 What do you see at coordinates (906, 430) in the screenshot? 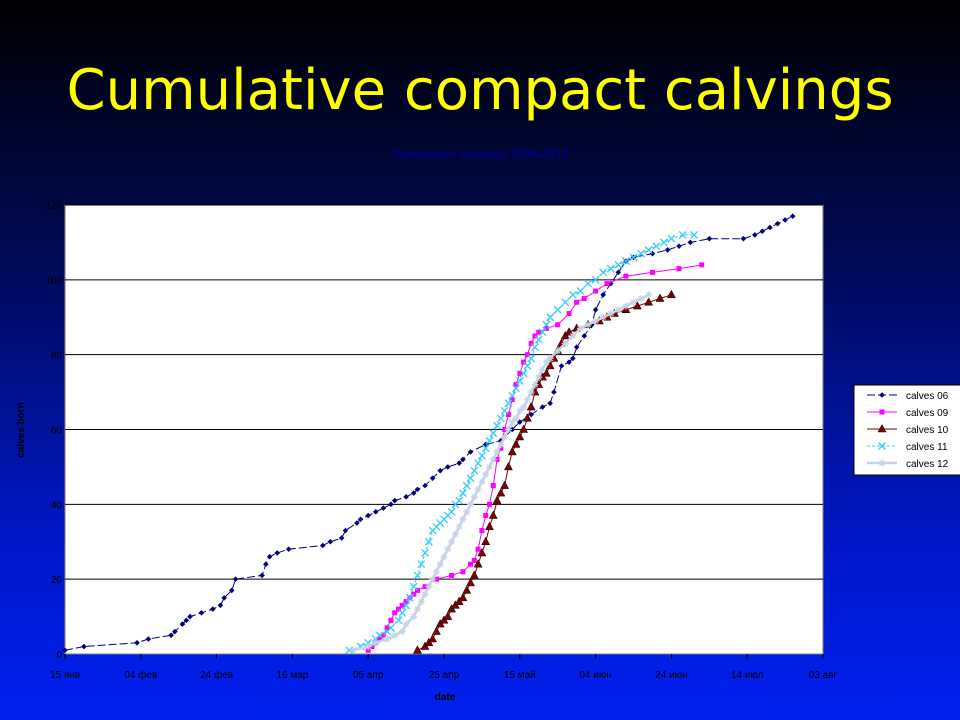
I see `legend-box` at bounding box center [906, 430].